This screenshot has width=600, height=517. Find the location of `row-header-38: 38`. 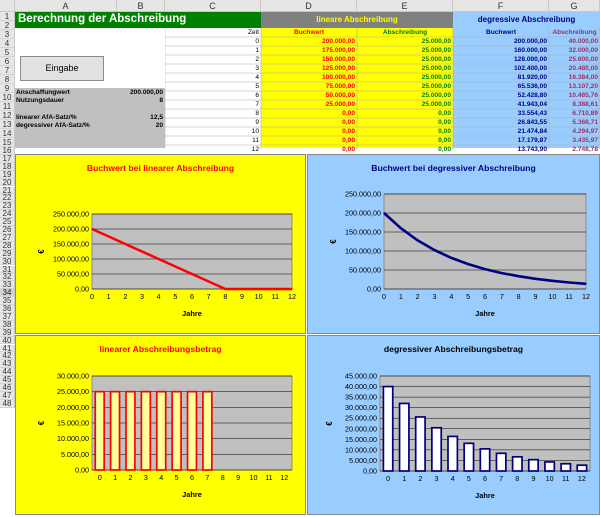

row-header-38: 38 is located at coordinates (7, 324).